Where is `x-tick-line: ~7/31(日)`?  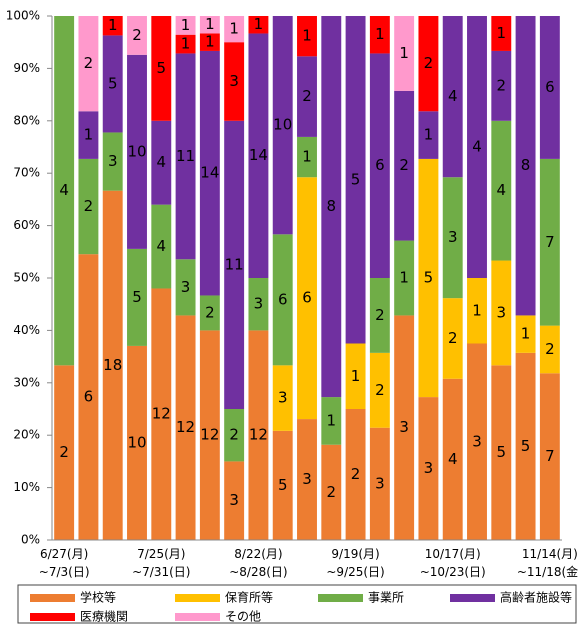
x-tick-line: ~7/31(日) is located at coordinates (161, 572).